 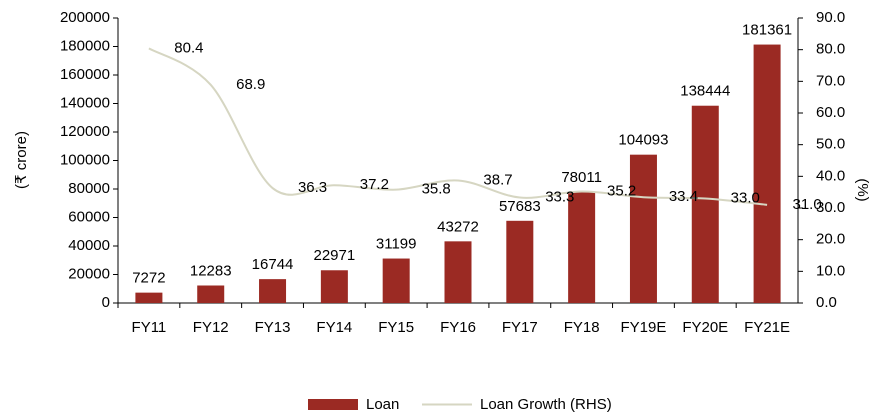 What do you see at coordinates (830, 207) in the screenshot?
I see `y2-tick-label: 30.0` at bounding box center [830, 207].